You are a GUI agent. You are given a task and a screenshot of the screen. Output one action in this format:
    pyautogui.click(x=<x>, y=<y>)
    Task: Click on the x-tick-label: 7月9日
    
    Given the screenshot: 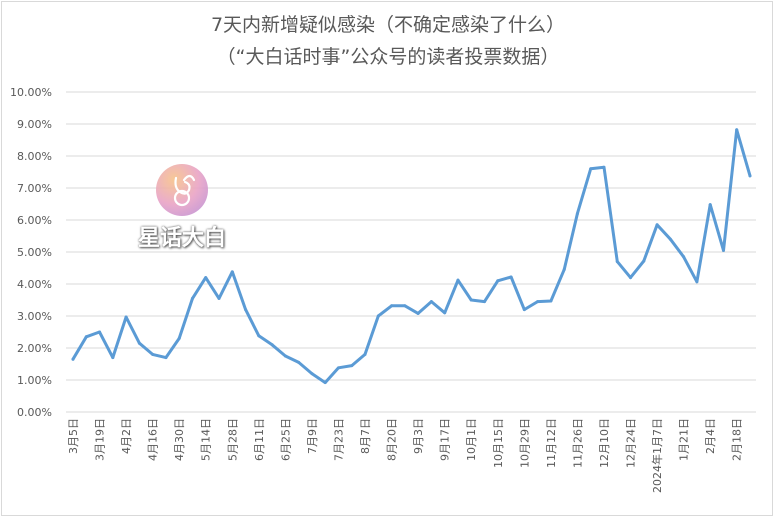 What is the action you would take?
    pyautogui.click(x=312, y=436)
    